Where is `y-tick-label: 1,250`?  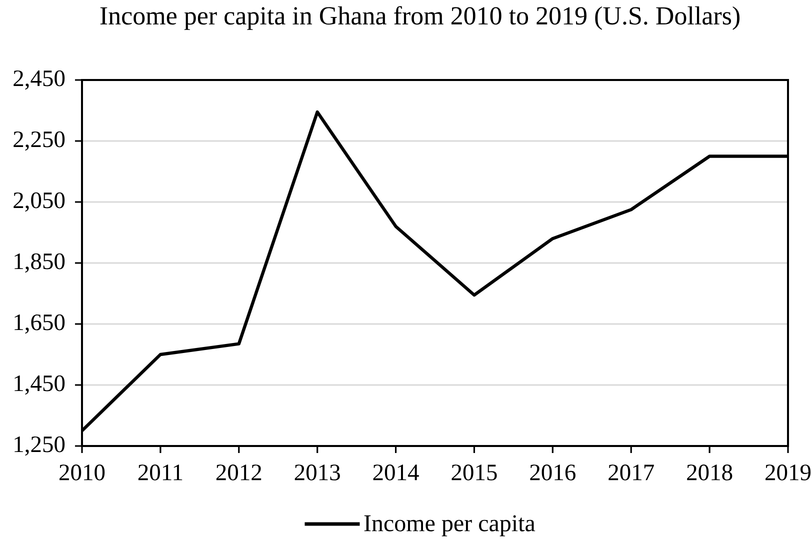 y-tick-label: 1,250 is located at coordinates (39, 446).